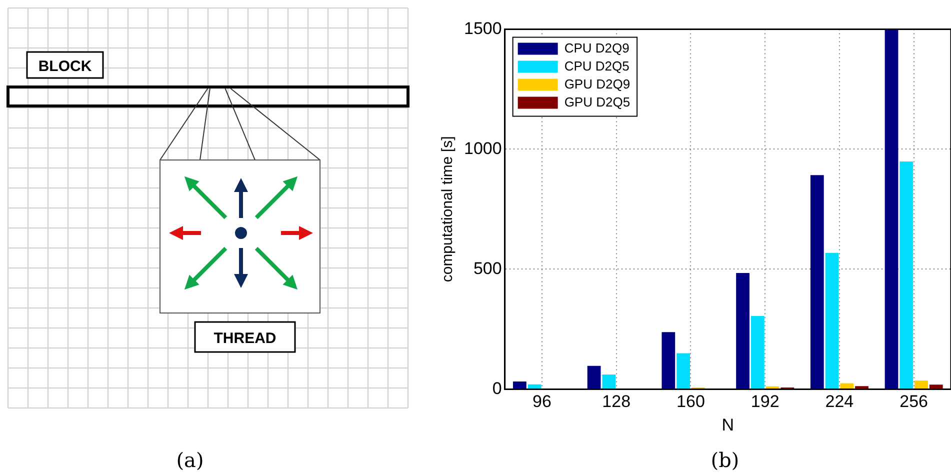 The height and width of the screenshot is (476, 951). Describe the element at coordinates (728, 424) in the screenshot. I see `x-axis-title: N` at that location.